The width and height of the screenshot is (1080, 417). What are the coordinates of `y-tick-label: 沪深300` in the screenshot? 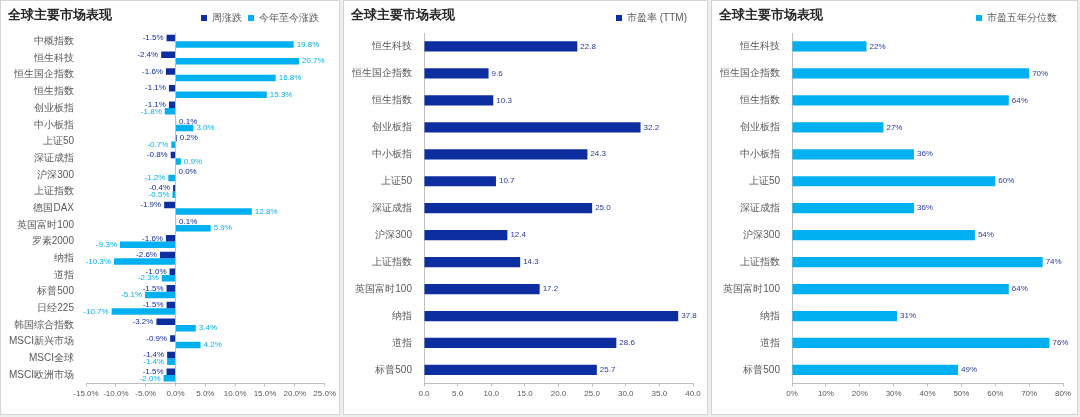 It's located at (394, 234).